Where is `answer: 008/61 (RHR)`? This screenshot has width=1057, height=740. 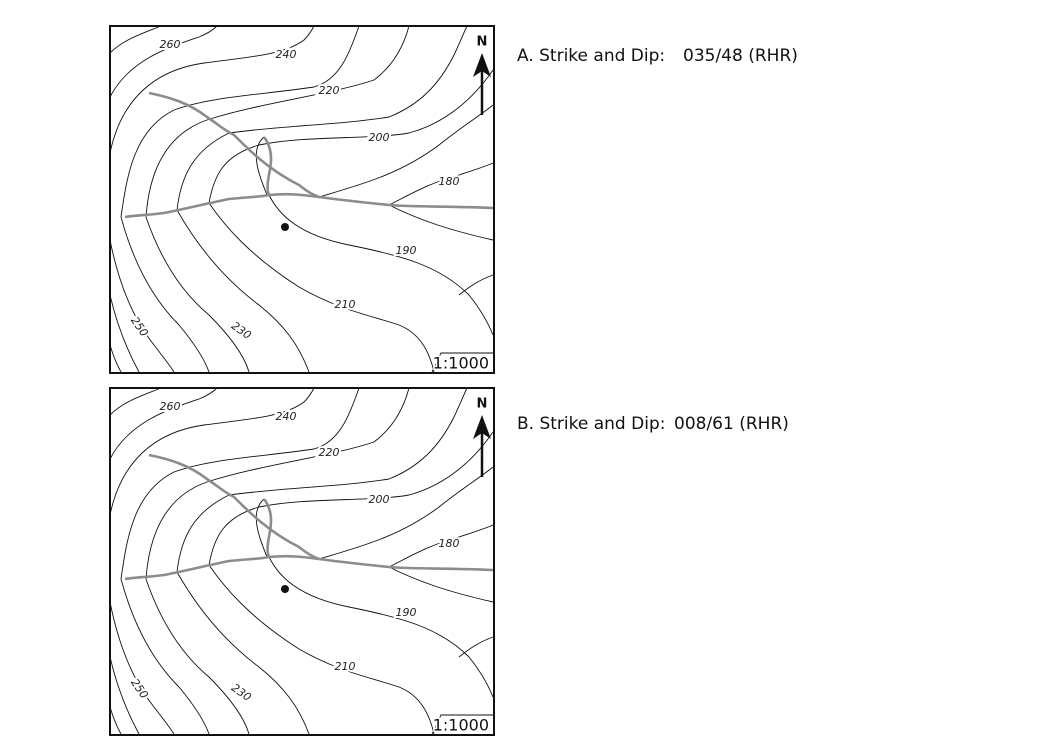 answer: 008/61 (RHR) is located at coordinates (731, 424).